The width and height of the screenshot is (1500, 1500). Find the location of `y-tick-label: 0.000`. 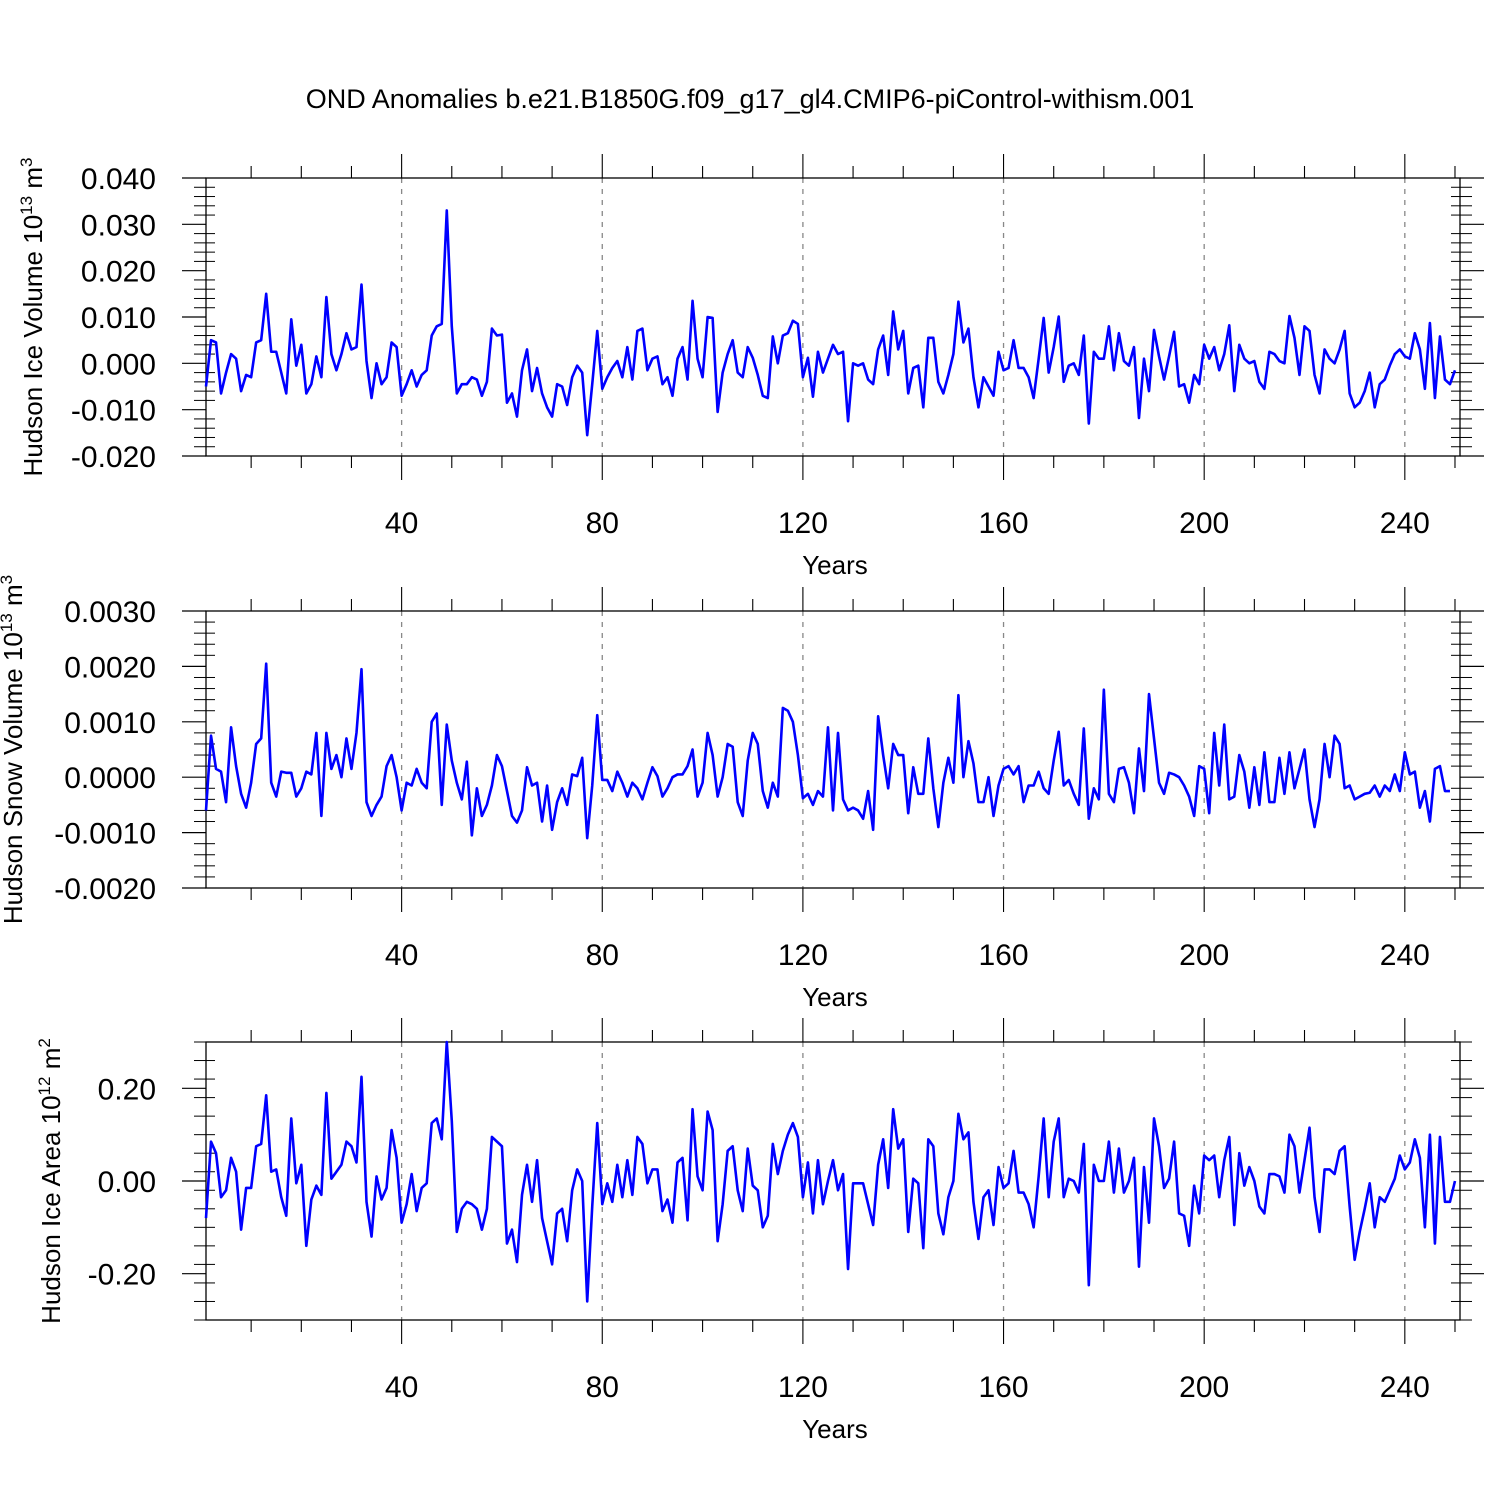

y-tick-label: 0.000 is located at coordinates (118, 364).